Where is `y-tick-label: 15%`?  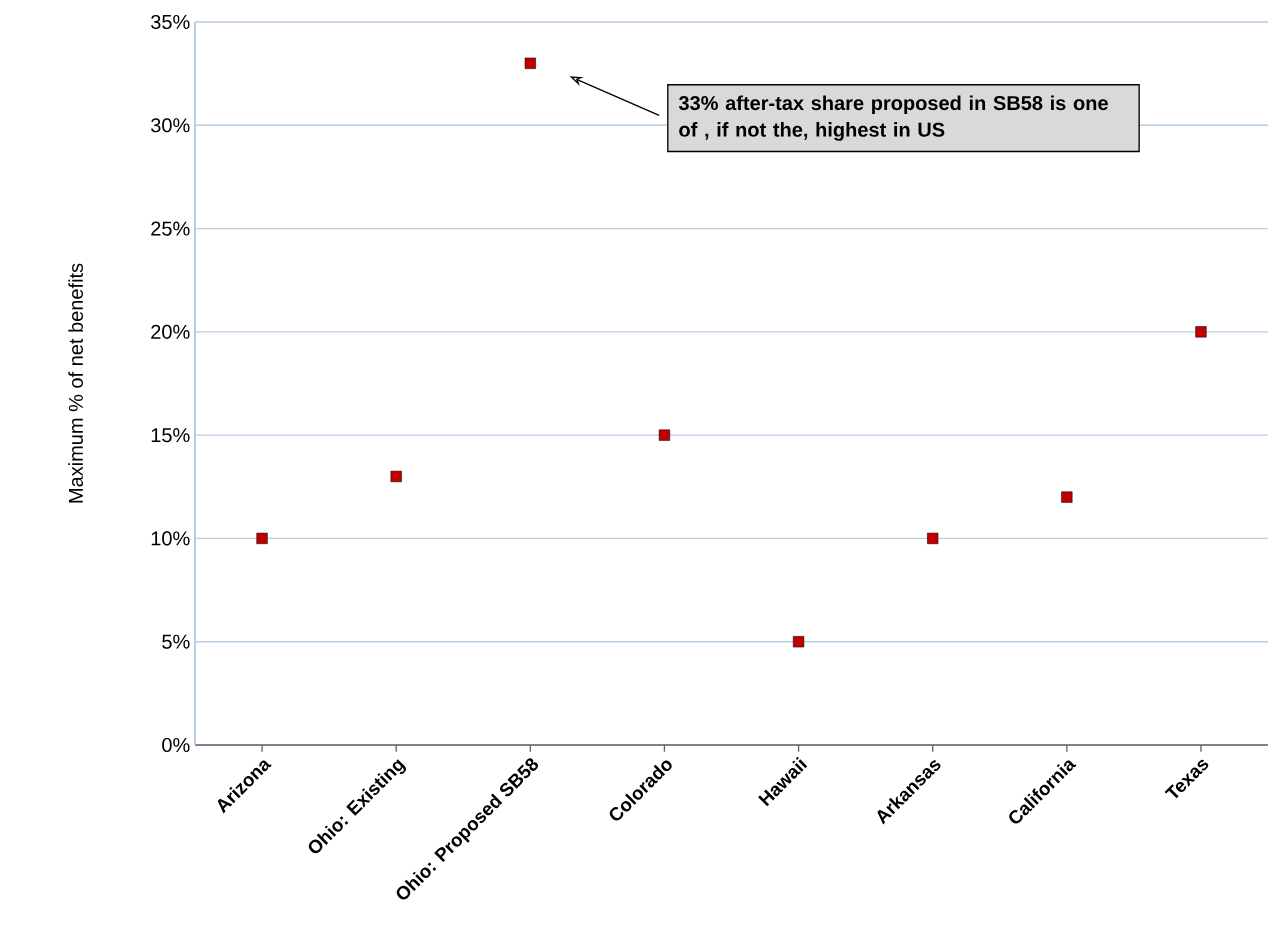 y-tick-label: 15% is located at coordinates (170, 435).